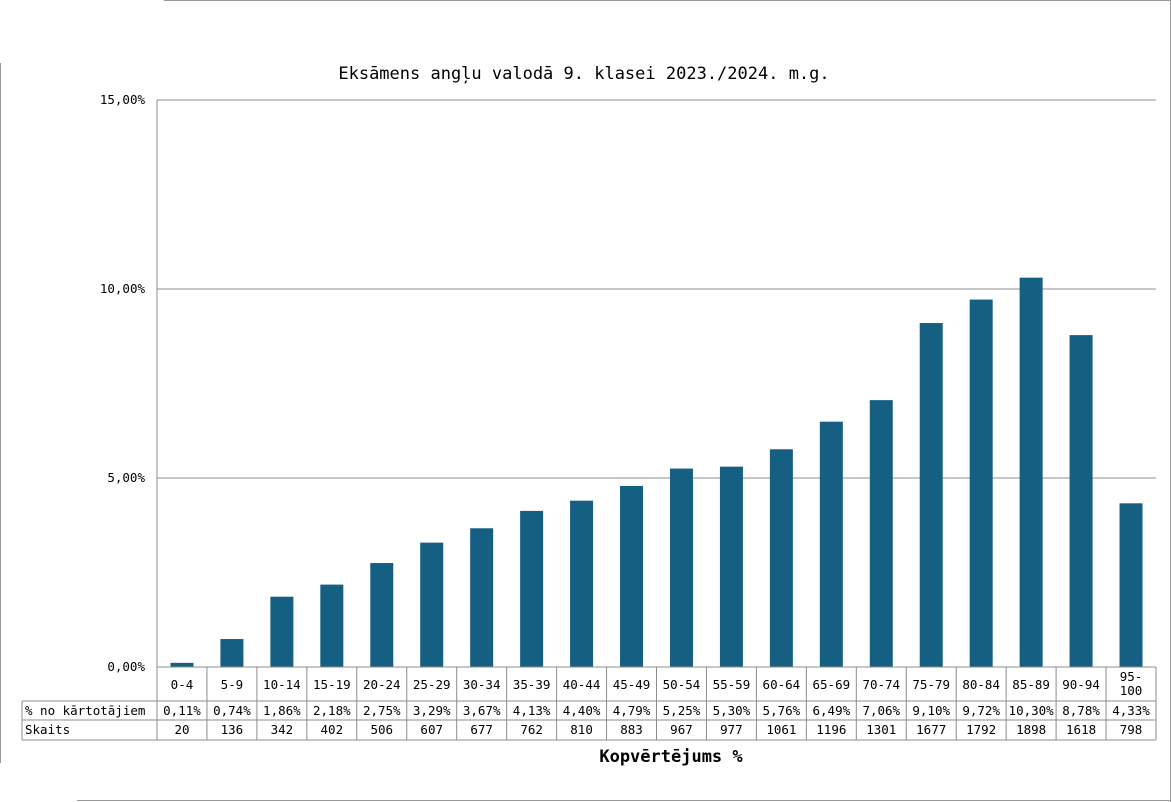  What do you see at coordinates (781, 729) in the screenshot?
I see `table-cell: 1061` at bounding box center [781, 729].